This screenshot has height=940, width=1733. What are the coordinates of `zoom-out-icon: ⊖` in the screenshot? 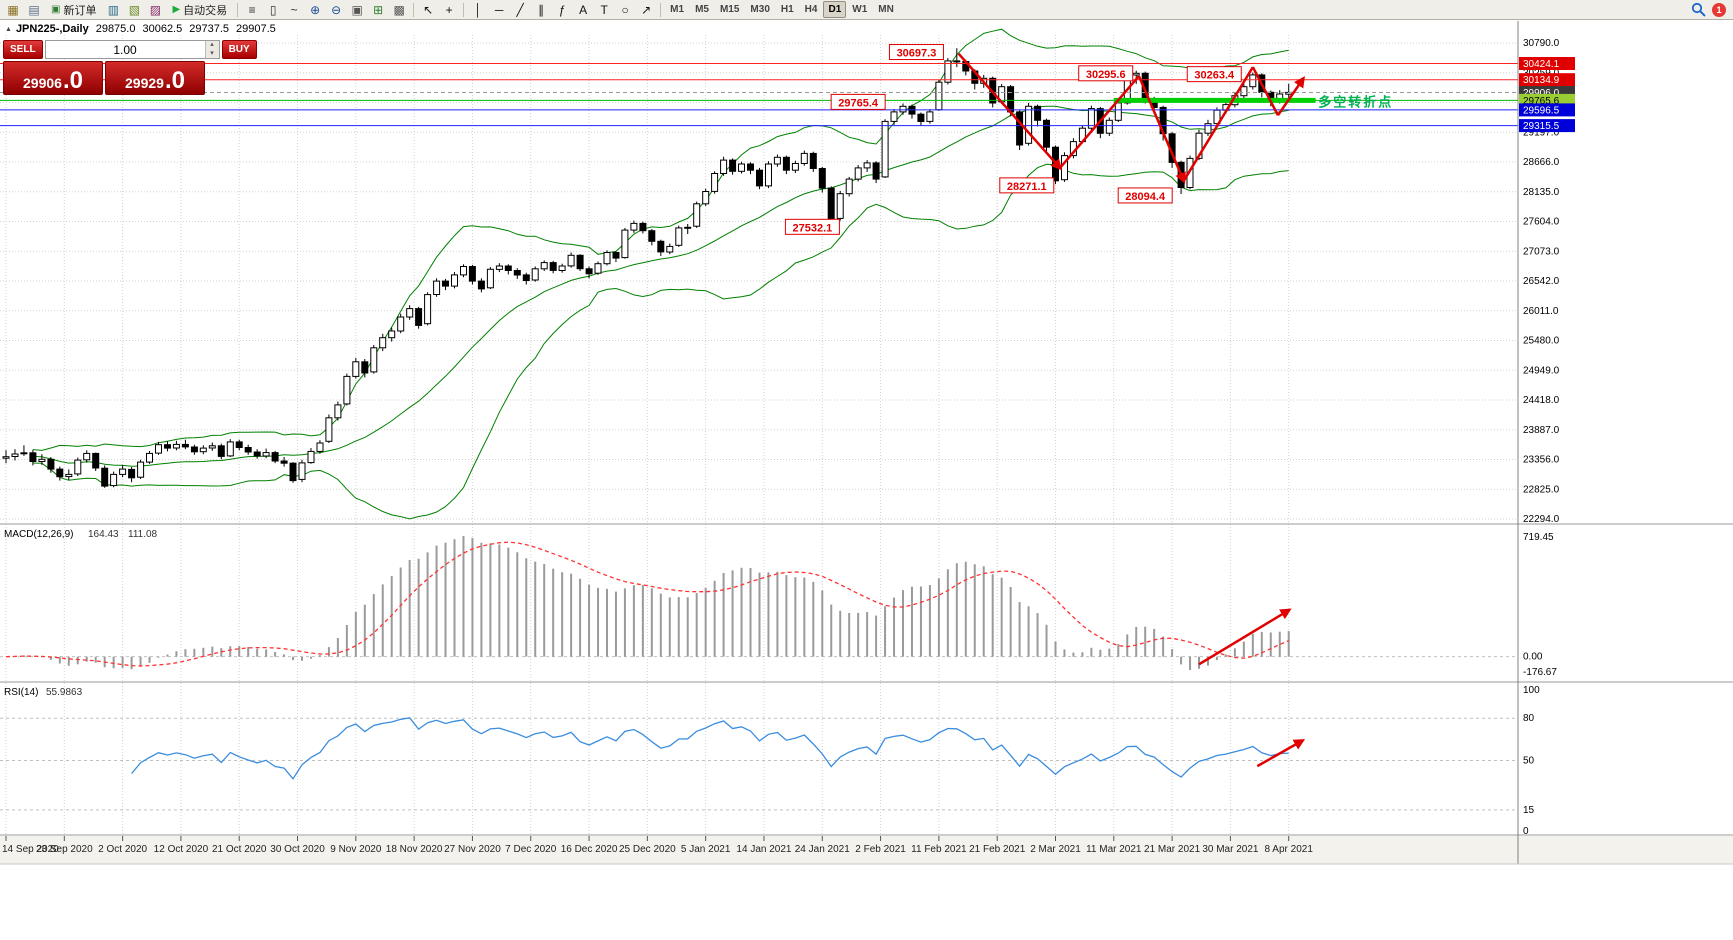 It's located at (336, 9).